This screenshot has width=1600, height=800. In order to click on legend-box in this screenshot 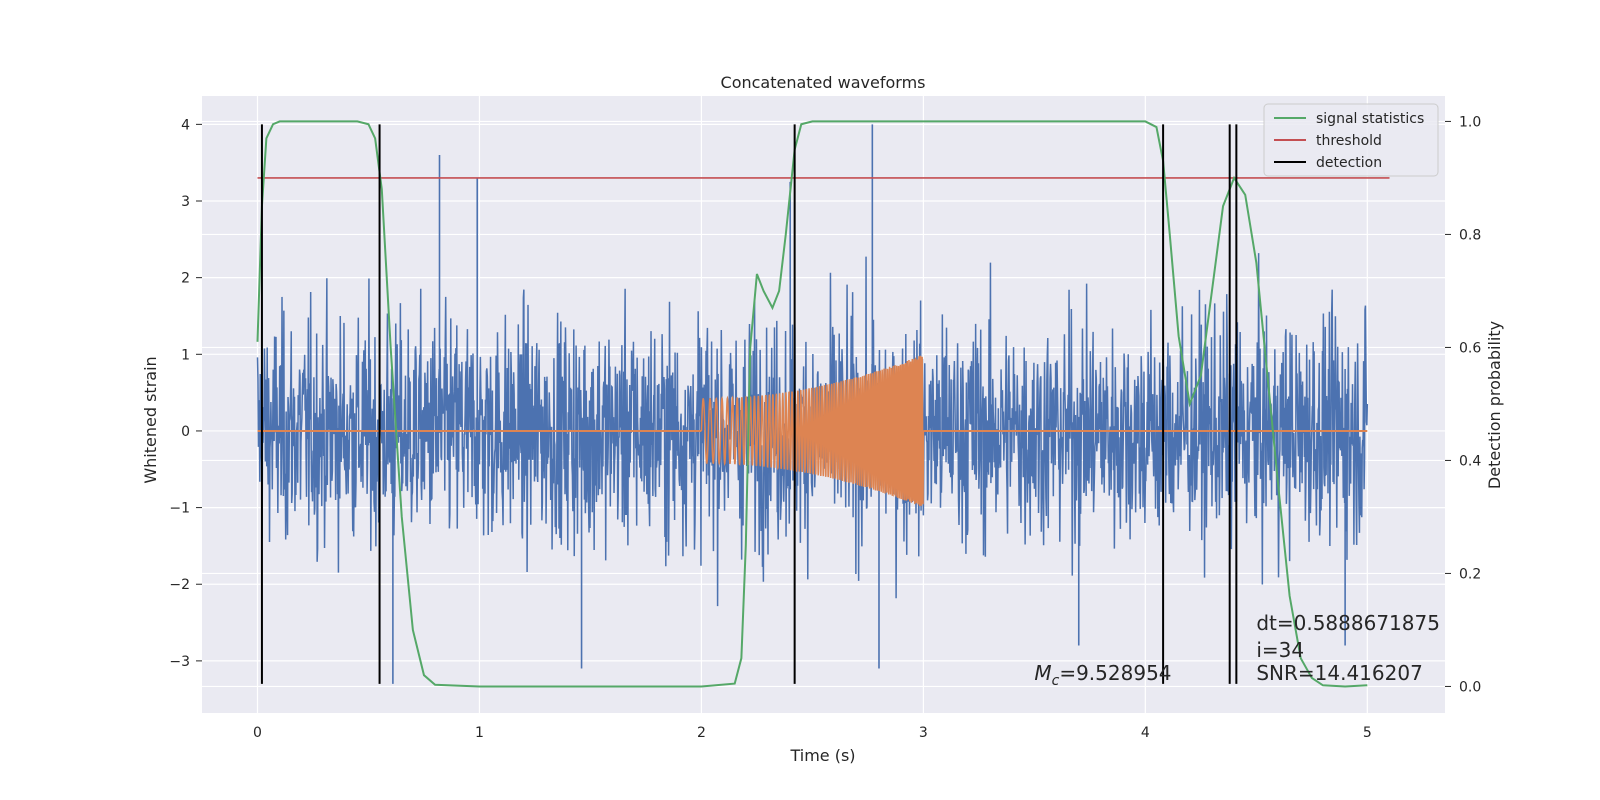, I will do `click(1351, 140)`.